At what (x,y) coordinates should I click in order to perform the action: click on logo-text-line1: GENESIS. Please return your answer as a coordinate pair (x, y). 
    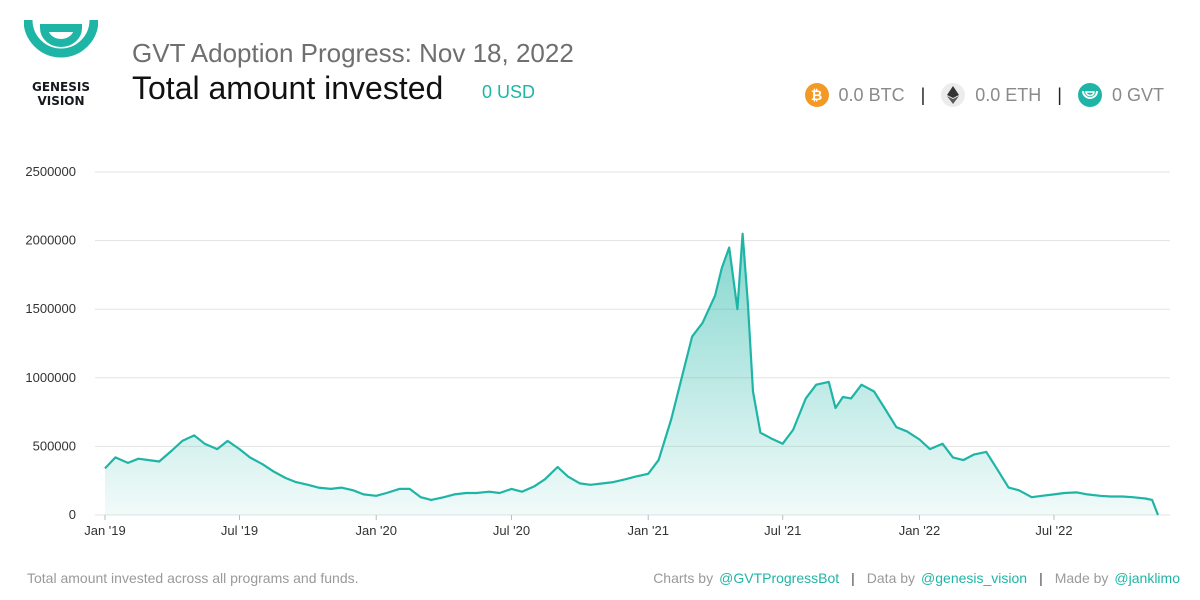
    Looking at the image, I should click on (61, 87).